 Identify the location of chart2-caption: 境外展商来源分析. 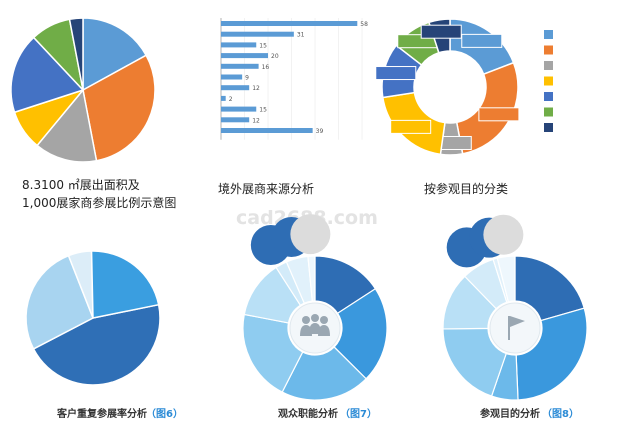
(266, 188).